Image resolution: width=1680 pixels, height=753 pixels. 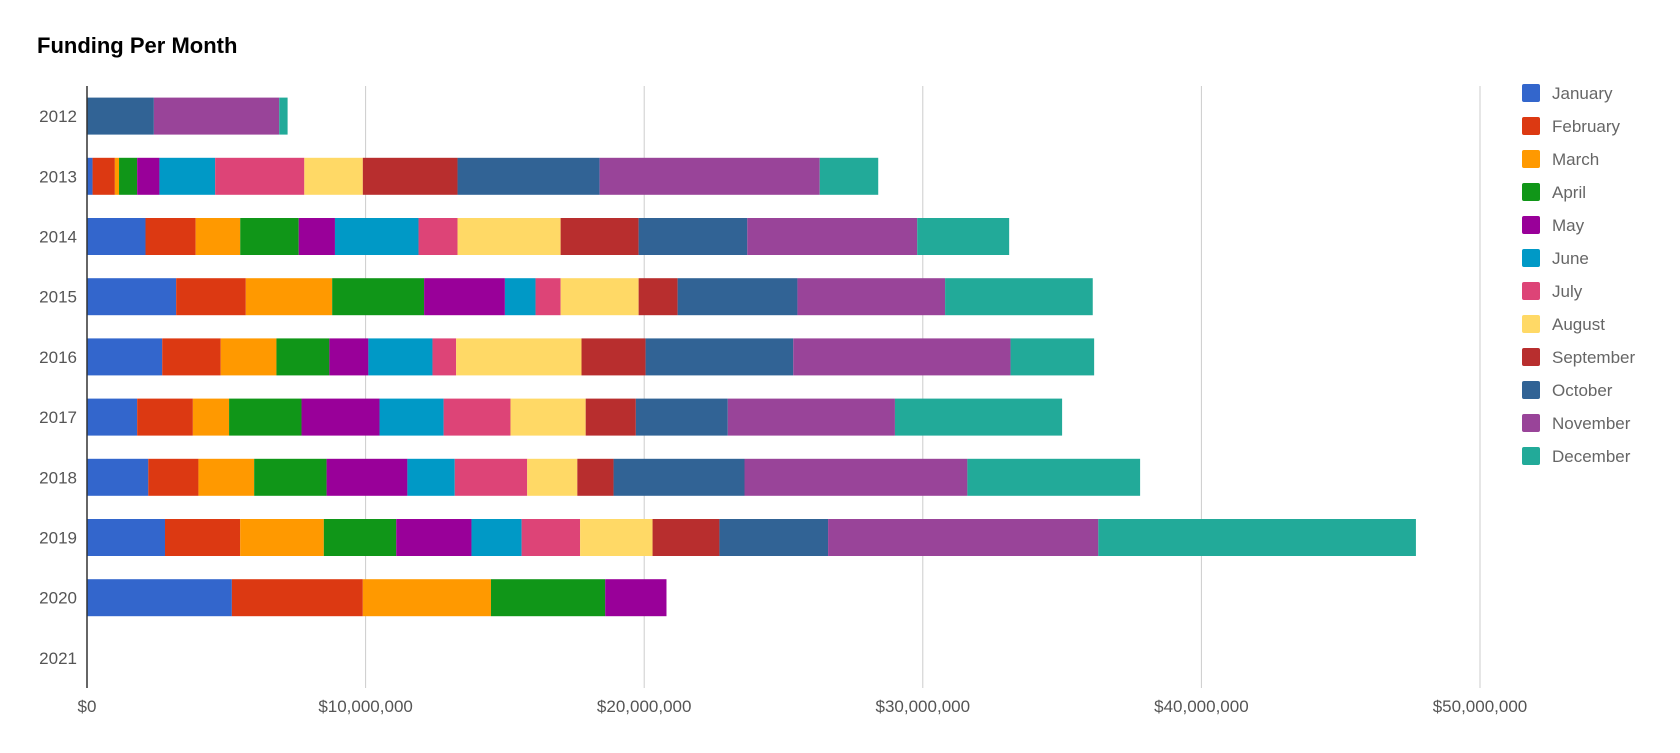 What do you see at coordinates (1570, 258) in the screenshot?
I see `legend-label-june: June` at bounding box center [1570, 258].